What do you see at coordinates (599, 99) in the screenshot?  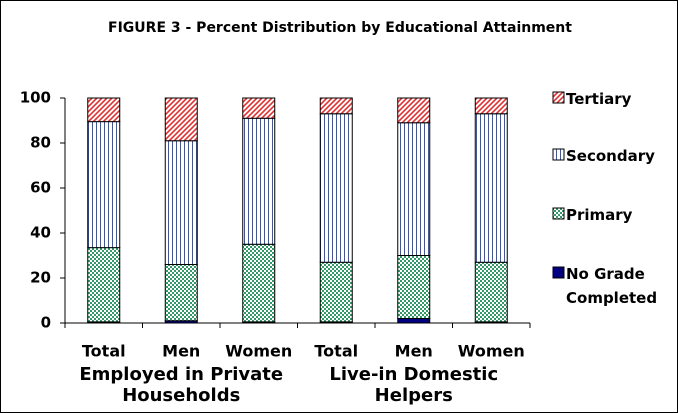 I see `legend-label: Tertiary` at bounding box center [599, 99].